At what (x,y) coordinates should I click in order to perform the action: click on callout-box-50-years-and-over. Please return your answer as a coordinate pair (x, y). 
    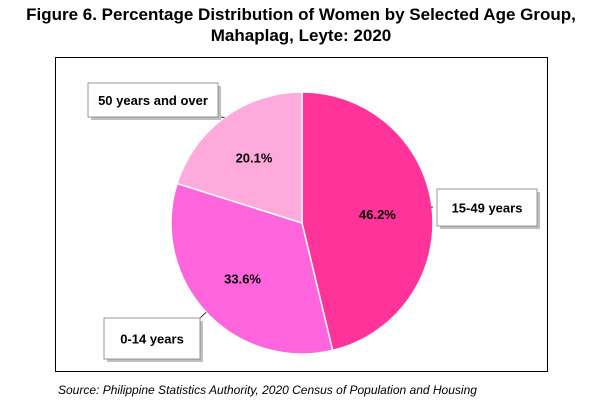
    Looking at the image, I should click on (153, 100).